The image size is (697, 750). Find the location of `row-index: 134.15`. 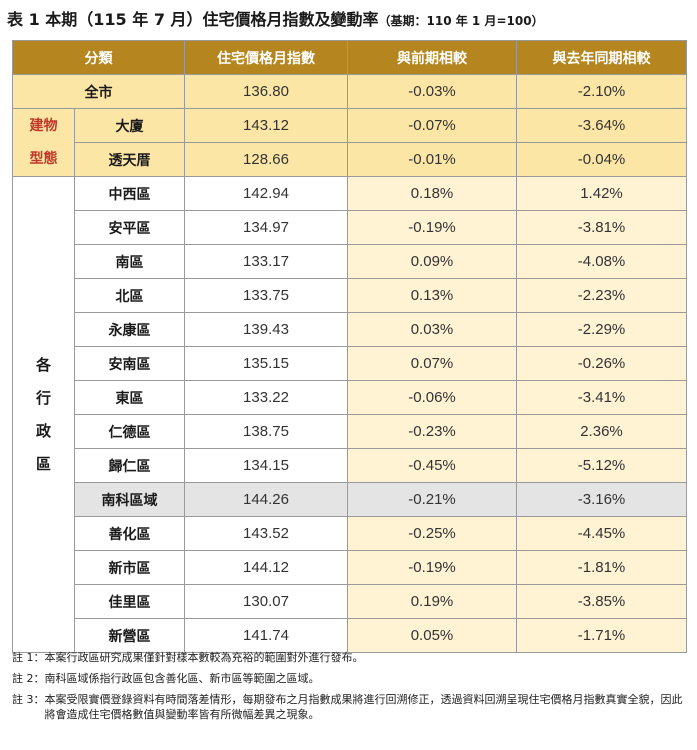

row-index: 134.15 is located at coordinates (266, 465).